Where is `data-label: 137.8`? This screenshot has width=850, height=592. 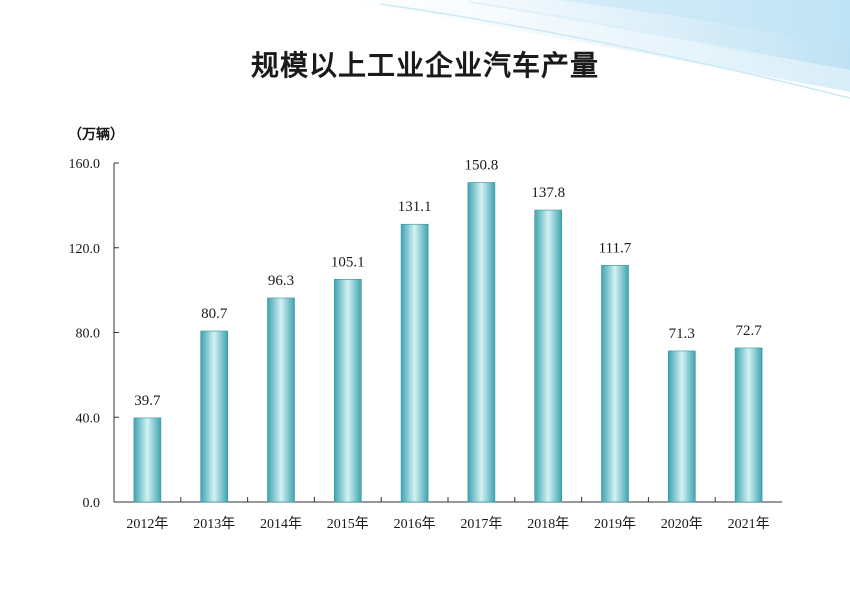 data-label: 137.8 is located at coordinates (548, 193).